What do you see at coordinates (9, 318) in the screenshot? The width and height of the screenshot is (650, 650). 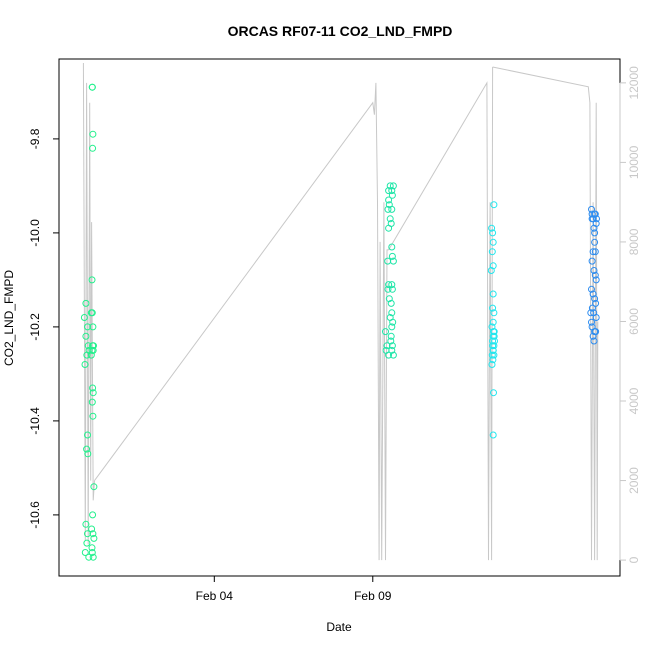 I see `y-axis-label: CO2_LND_FMPD` at bounding box center [9, 318].